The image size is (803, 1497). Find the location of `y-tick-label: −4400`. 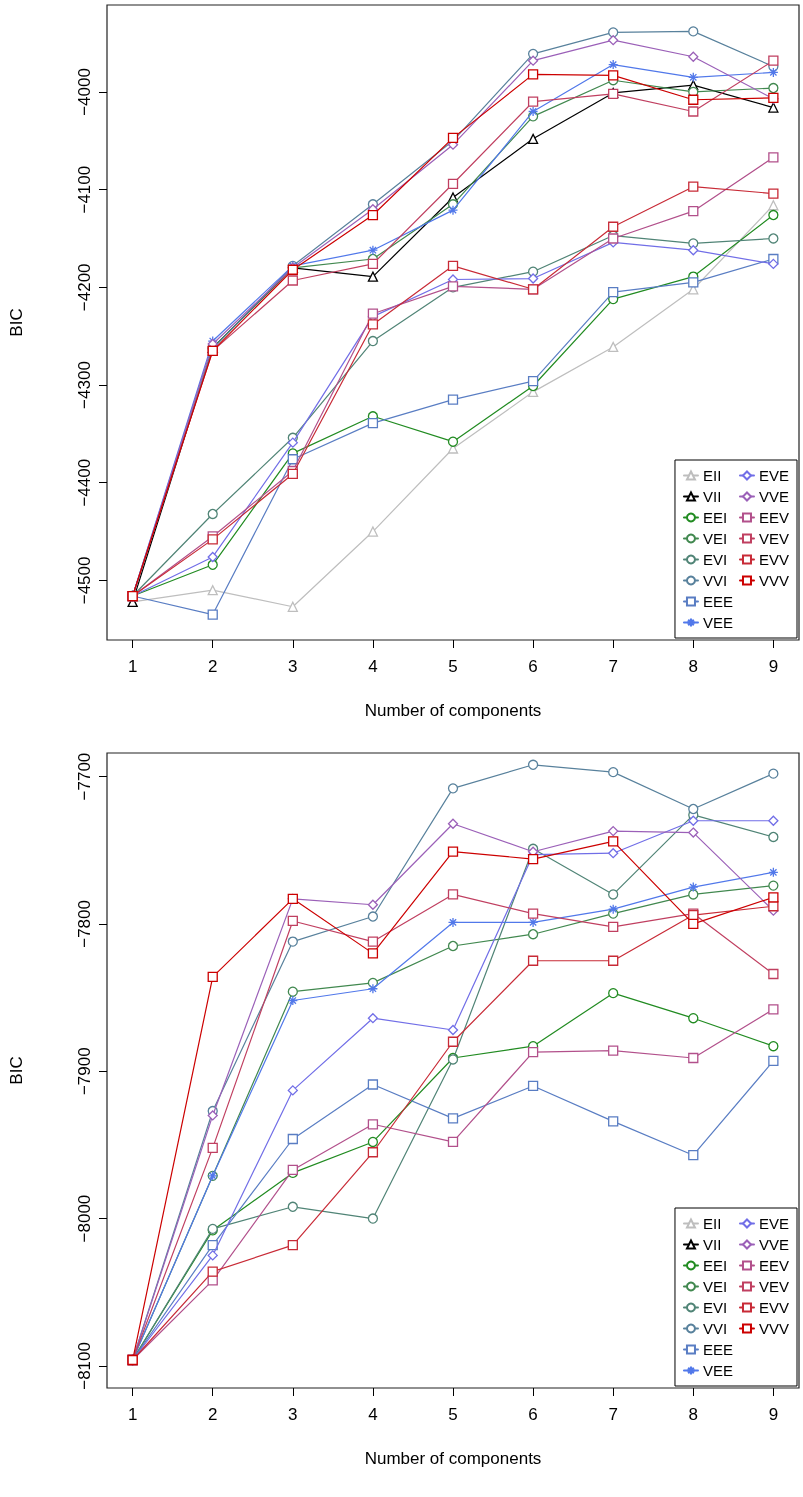

y-tick-label: −4400 is located at coordinates (84, 482).